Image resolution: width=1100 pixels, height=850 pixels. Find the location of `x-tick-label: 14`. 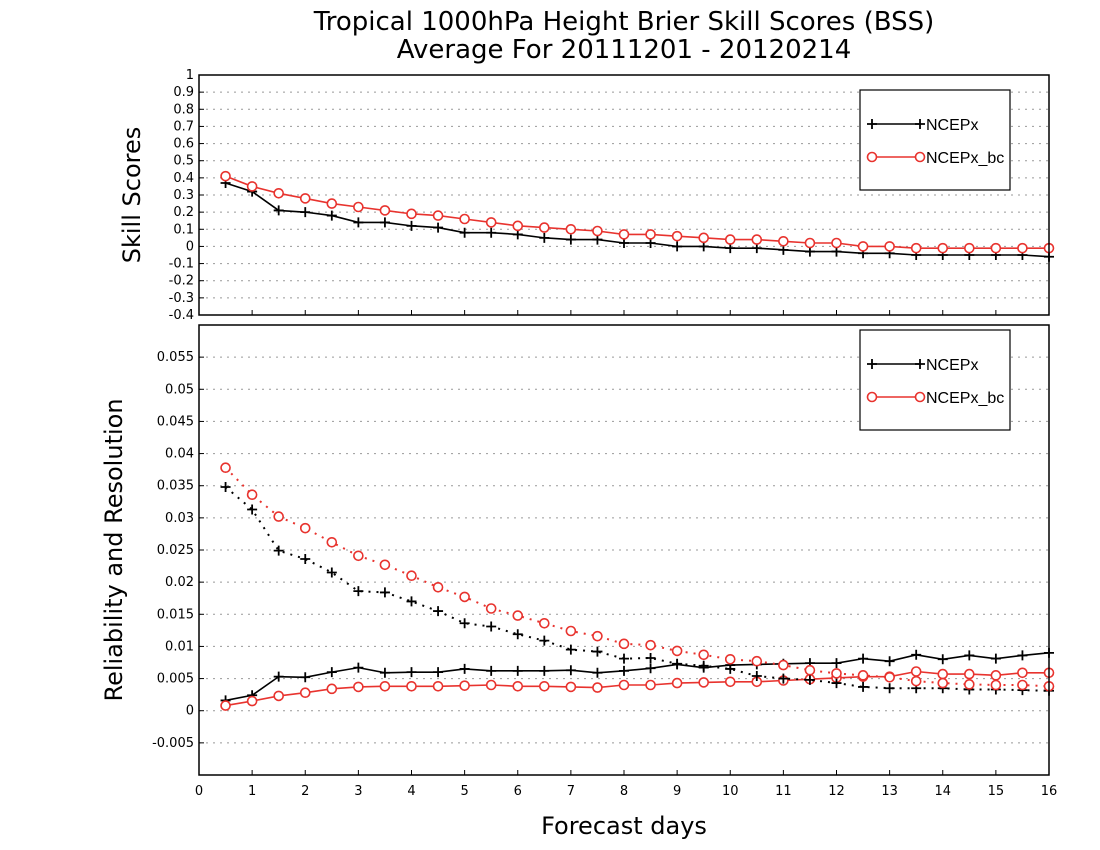

x-tick-label: 14 is located at coordinates (942, 791).